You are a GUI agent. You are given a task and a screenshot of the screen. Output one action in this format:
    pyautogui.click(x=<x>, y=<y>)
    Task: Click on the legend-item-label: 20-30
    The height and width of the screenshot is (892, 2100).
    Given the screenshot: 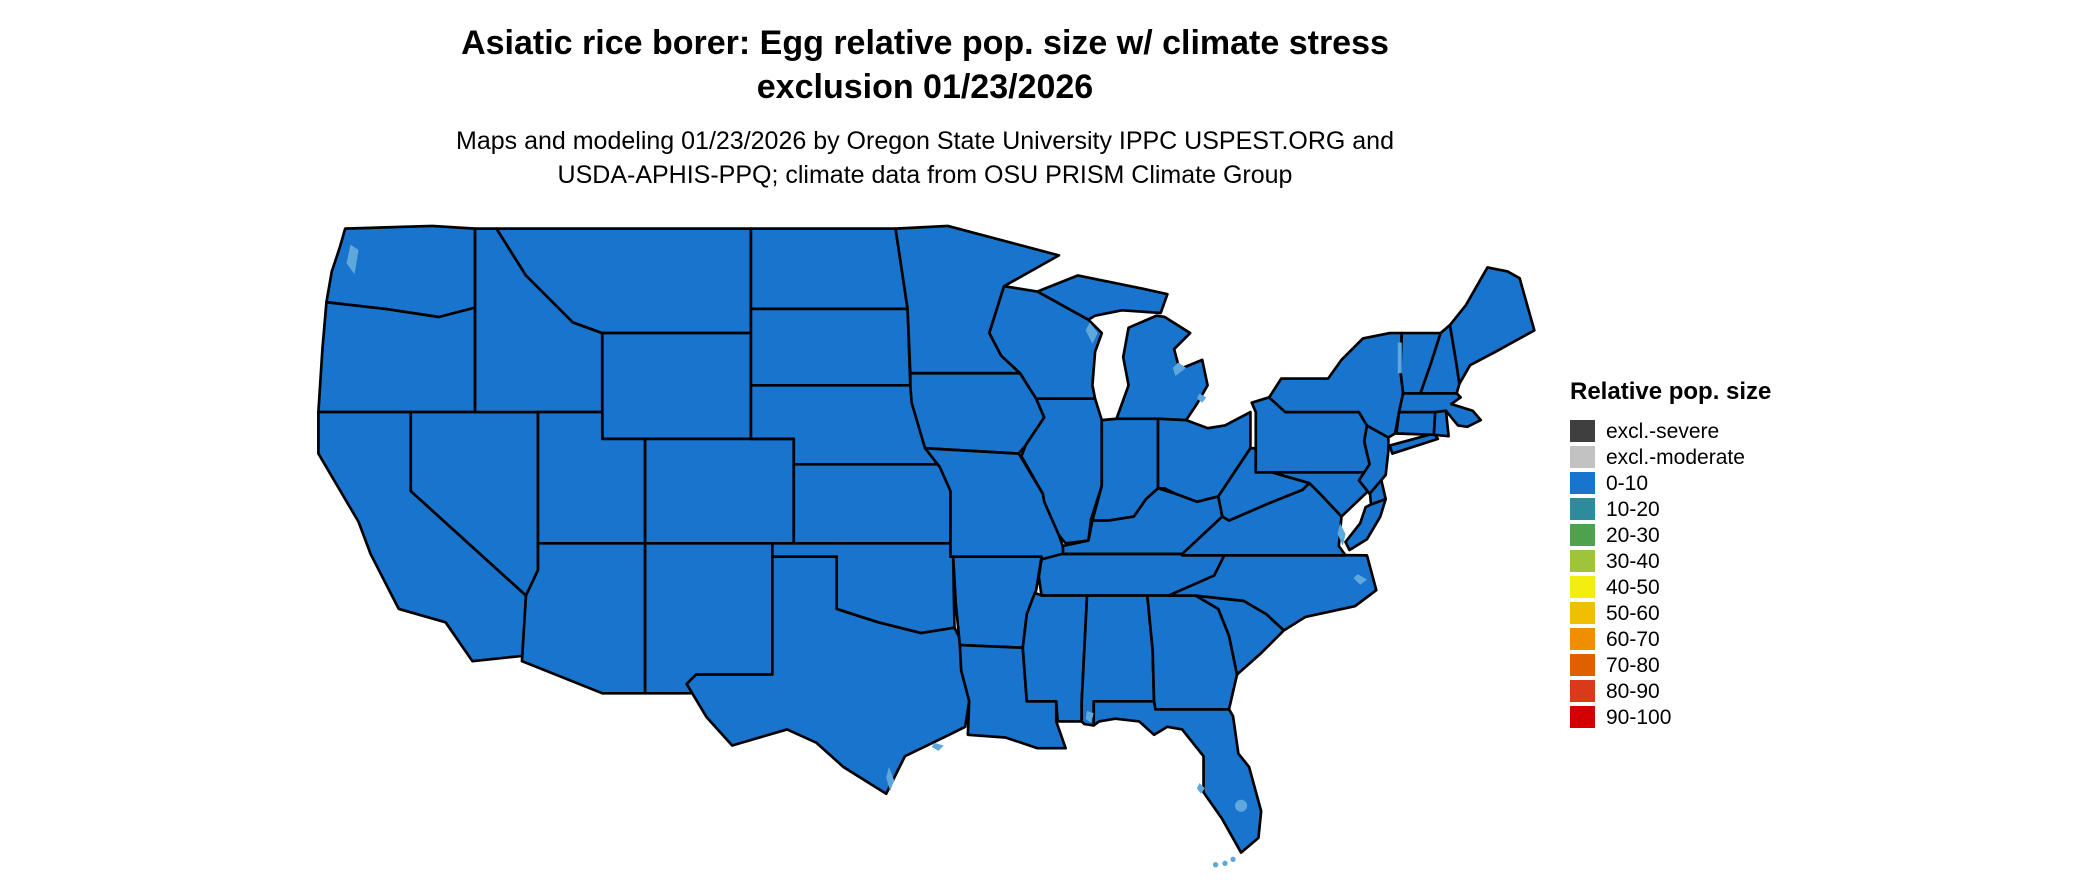 What is the action you would take?
    pyautogui.click(x=1633, y=535)
    